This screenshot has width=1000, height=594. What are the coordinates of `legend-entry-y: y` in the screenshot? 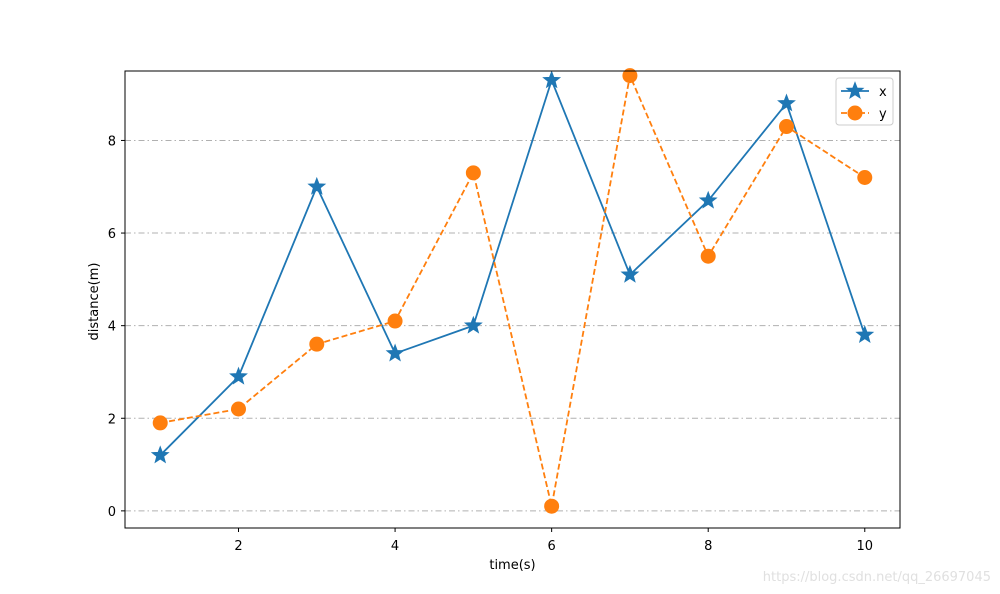 It's located at (864, 113).